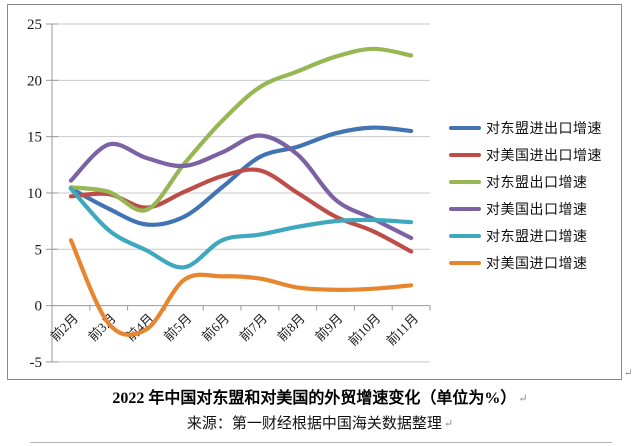 The width and height of the screenshot is (640, 446). I want to click on legend-item: 对美国进口增速, so click(525, 262).